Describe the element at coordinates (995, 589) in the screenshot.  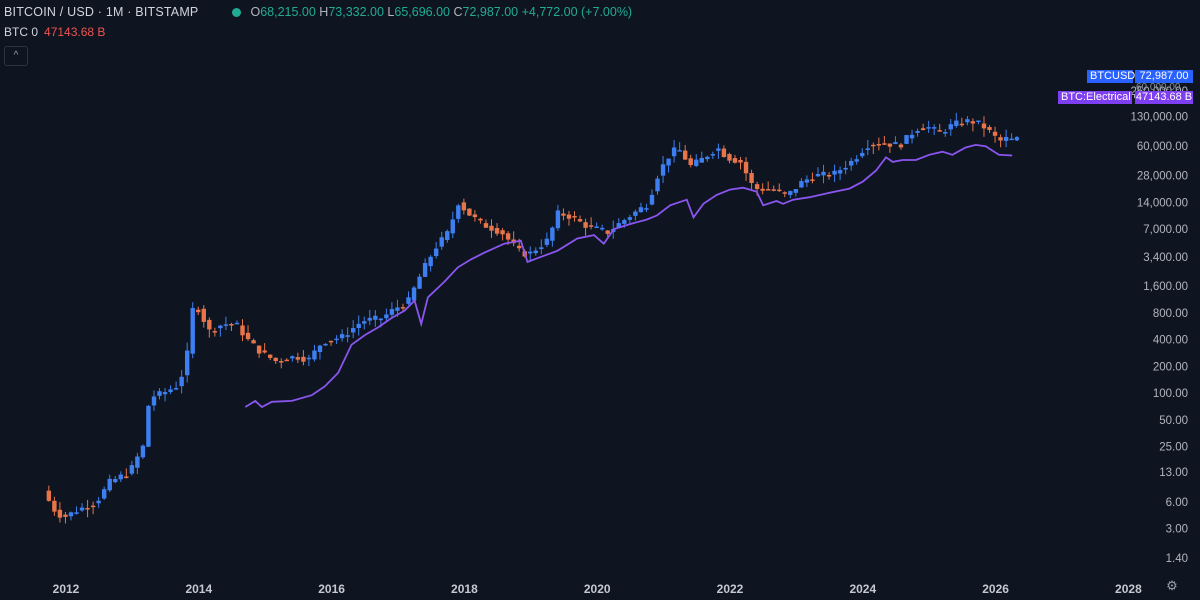
I see `time-axis-label: 2026` at that location.